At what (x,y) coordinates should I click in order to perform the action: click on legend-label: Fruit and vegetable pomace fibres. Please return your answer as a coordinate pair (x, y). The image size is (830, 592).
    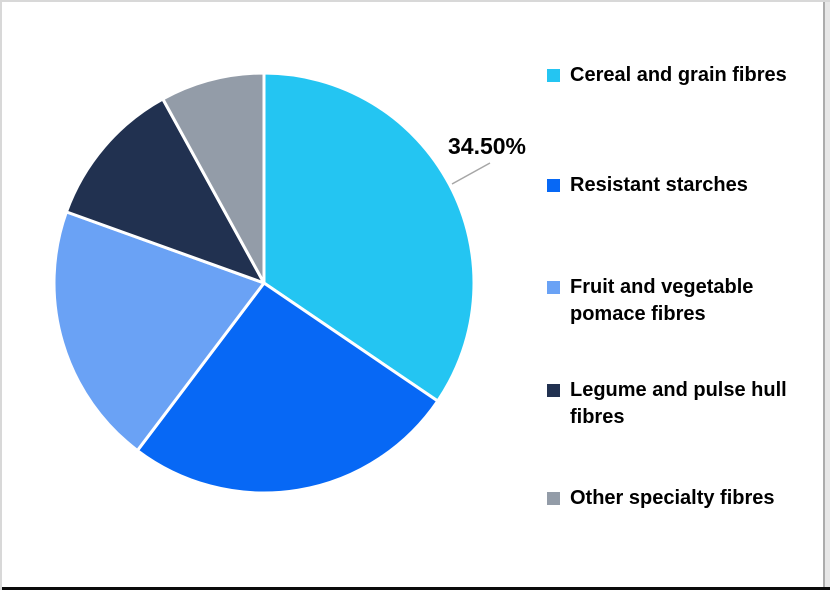
    Looking at the image, I should click on (662, 300).